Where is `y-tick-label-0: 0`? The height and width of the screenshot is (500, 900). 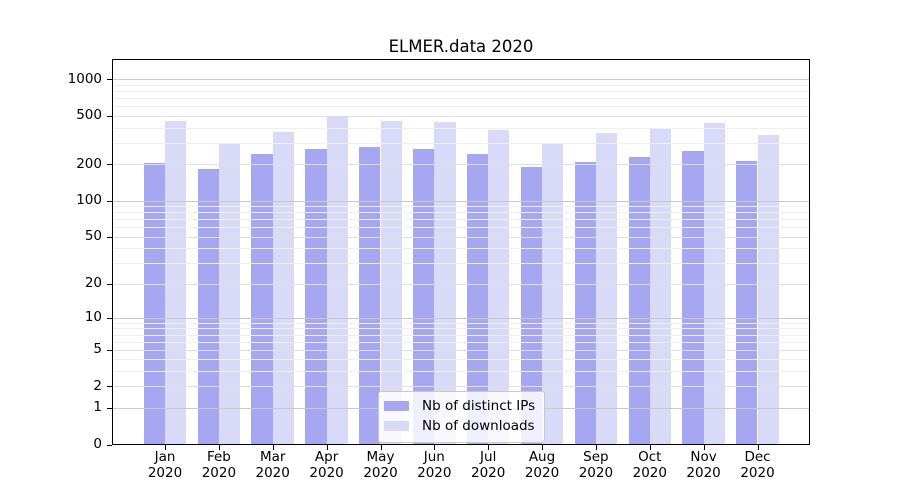 y-tick-label-0: 0 is located at coordinates (97, 444).